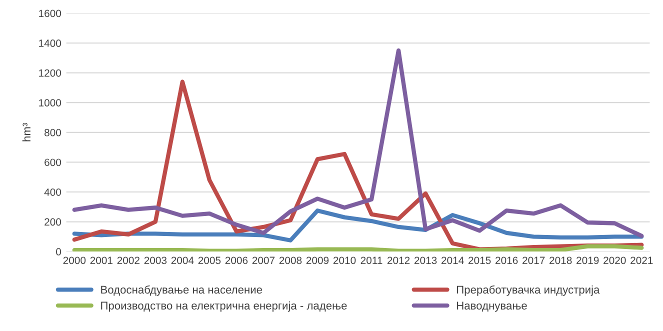  Describe the element at coordinates (224, 306) in the screenshot. I see `legend-label: Производство на електрична енергија - ладење` at that location.